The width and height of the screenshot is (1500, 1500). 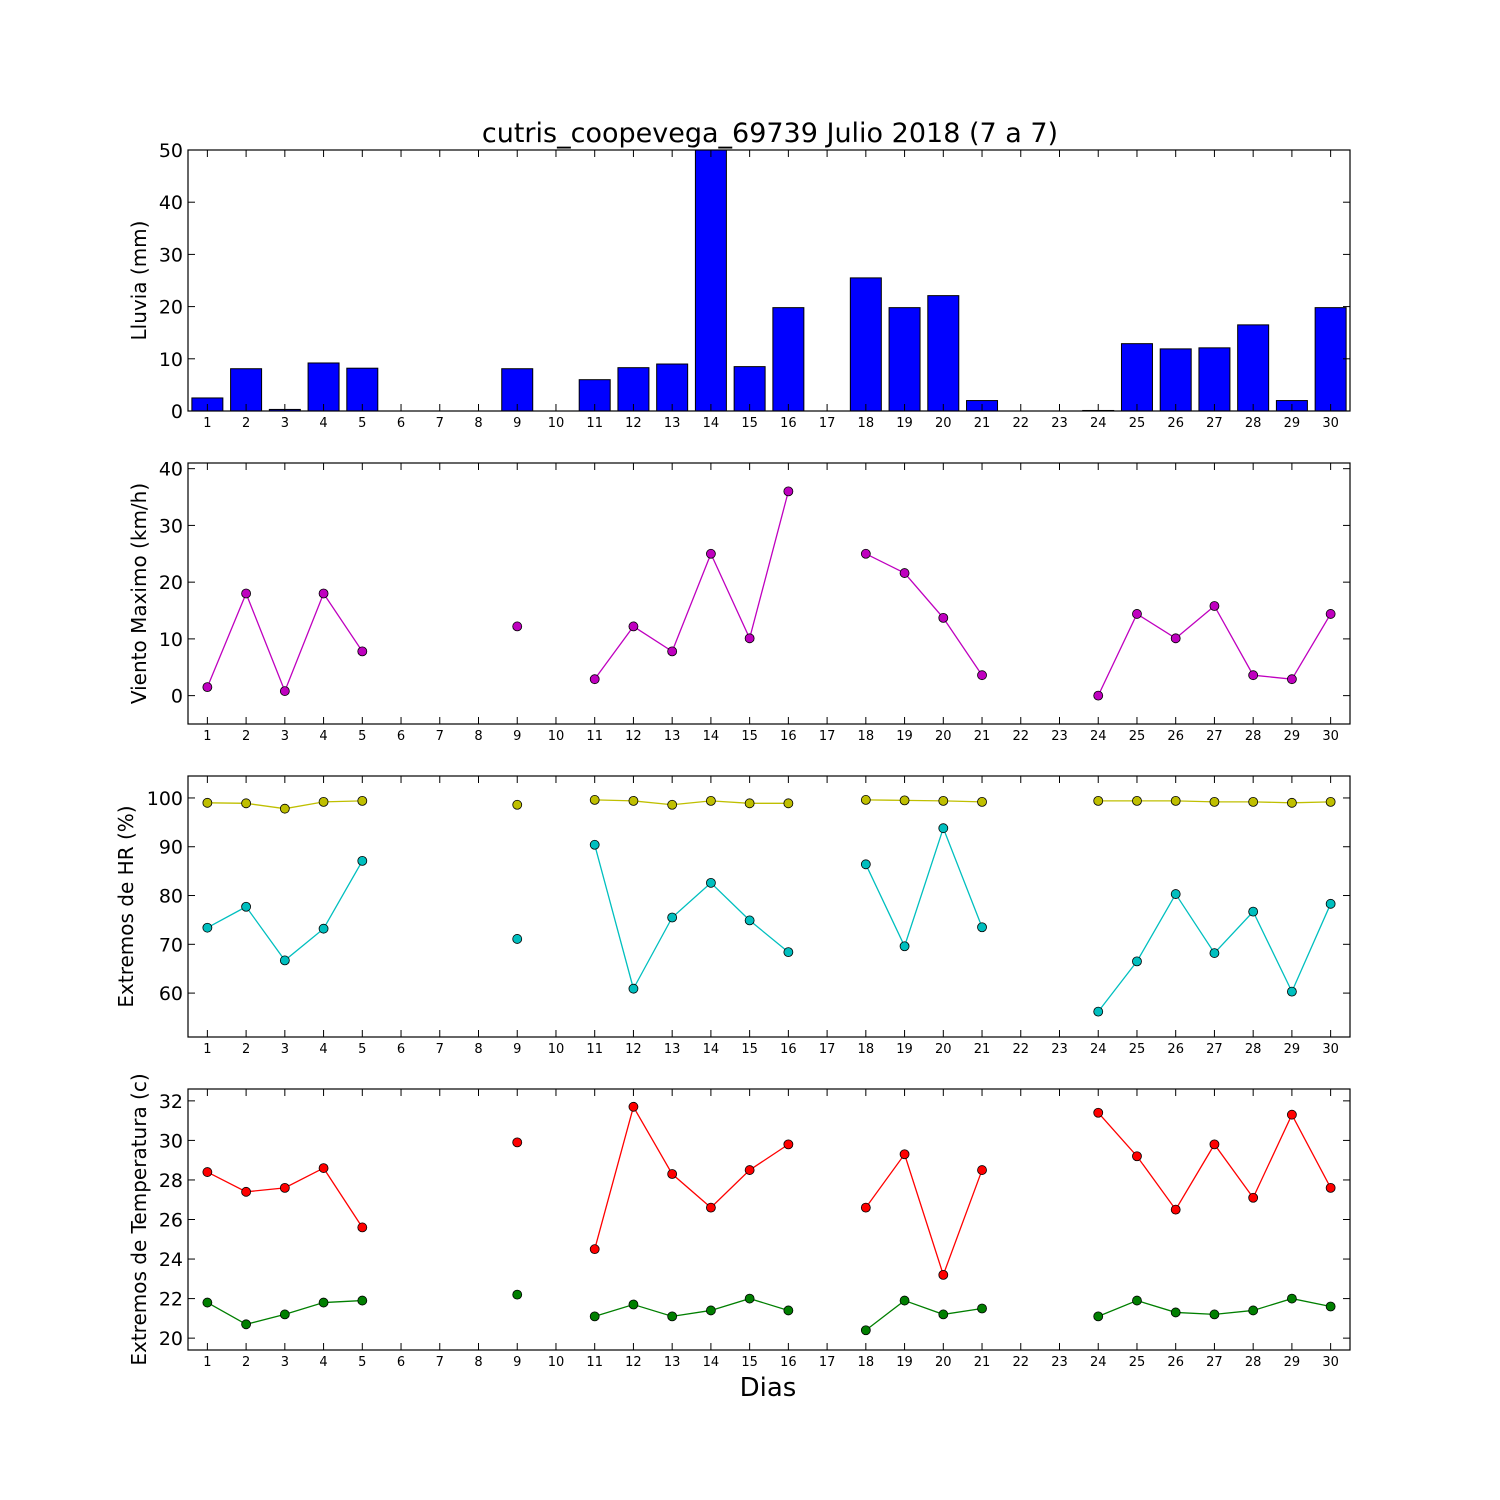 What do you see at coordinates (246, 1362) in the screenshot?
I see `x-tick-label: 2` at bounding box center [246, 1362].